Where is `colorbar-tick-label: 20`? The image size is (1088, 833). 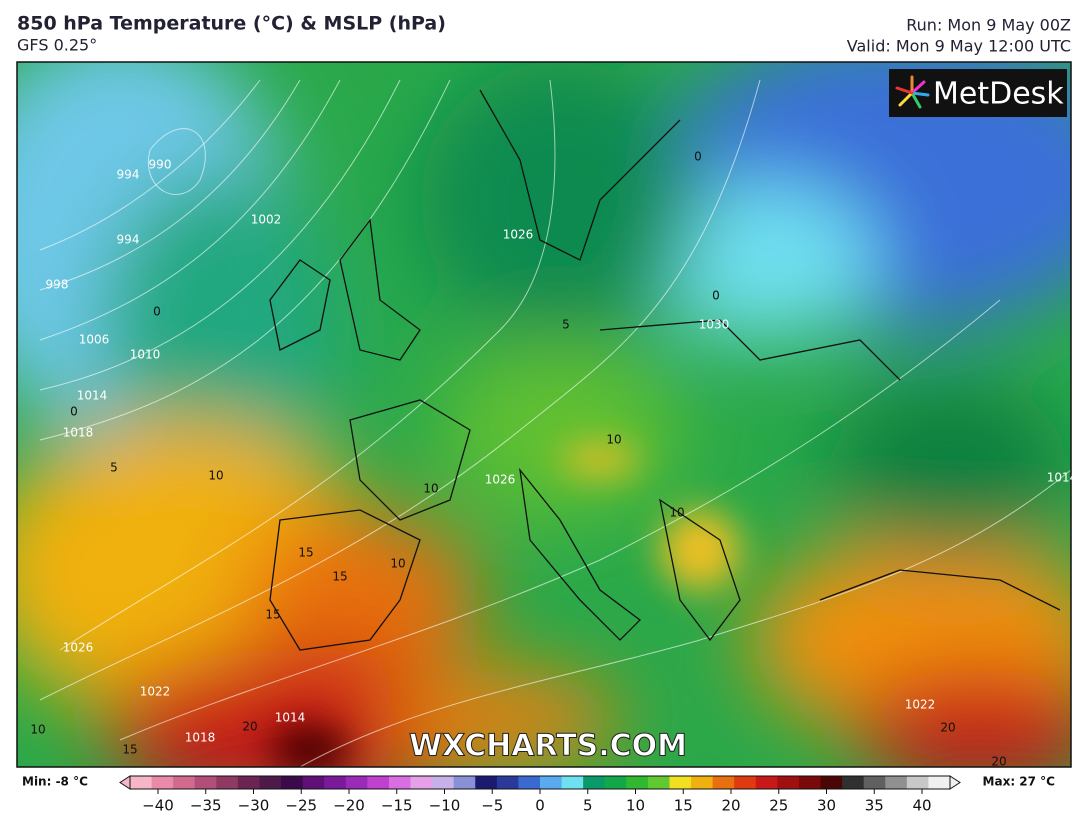 colorbar-tick-label: 20 is located at coordinates (730, 806).